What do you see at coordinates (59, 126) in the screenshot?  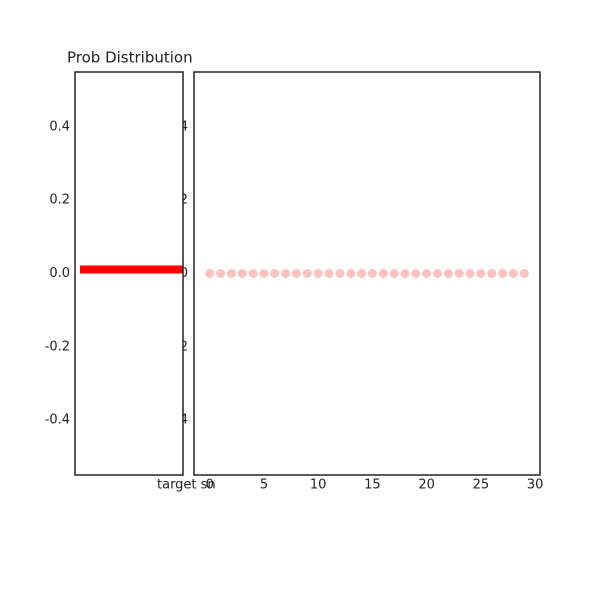 I see `y-tick-label: 0.4` at bounding box center [59, 126].